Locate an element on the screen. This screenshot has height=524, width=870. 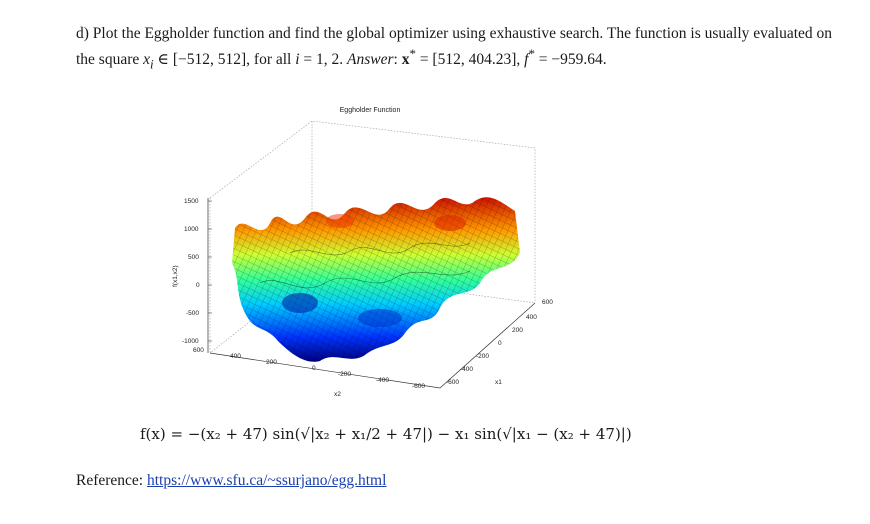
figure-title: Eggholder Function is located at coordinates (370, 110).